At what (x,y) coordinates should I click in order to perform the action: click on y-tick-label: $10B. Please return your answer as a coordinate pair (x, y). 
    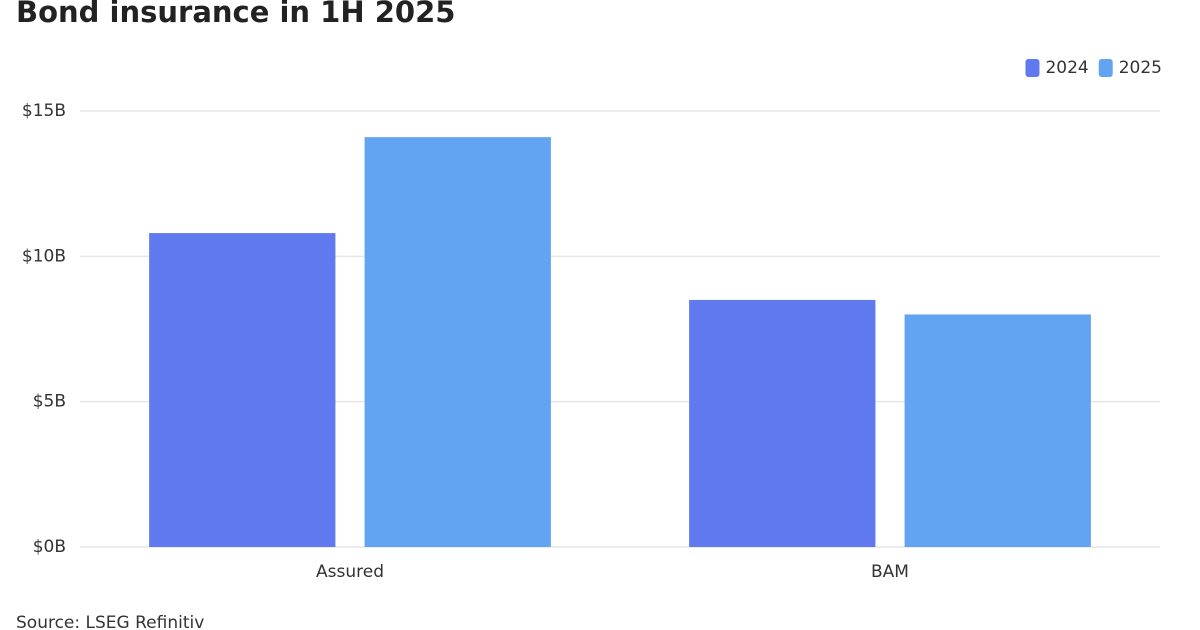
    Looking at the image, I should click on (44, 256).